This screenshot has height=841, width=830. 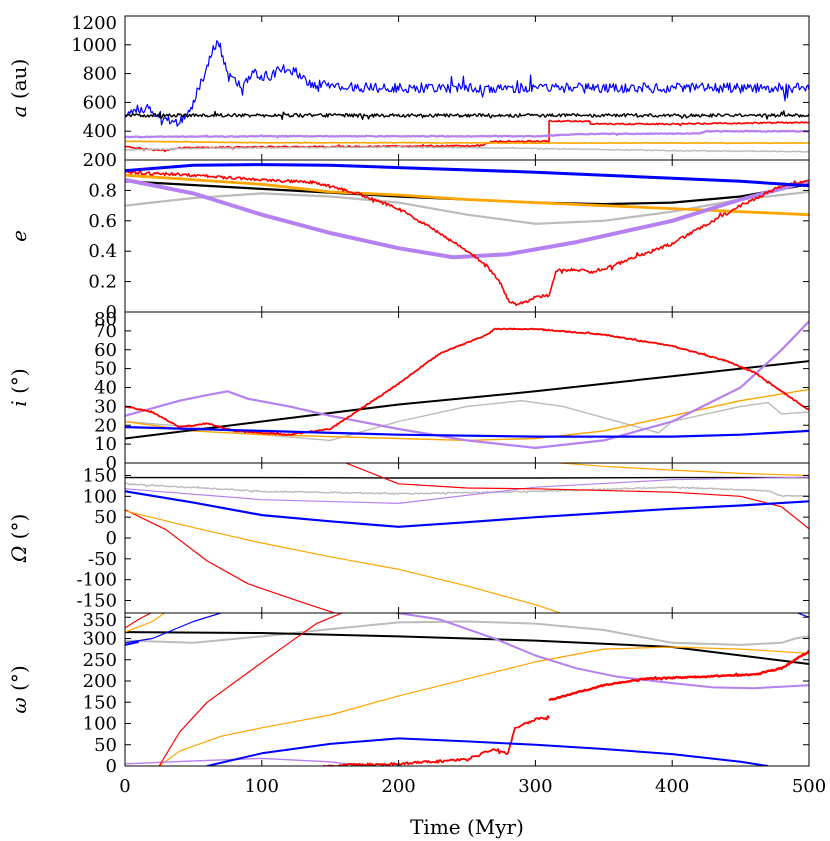 I want to click on x-tick-label: 100, so click(x=262, y=786).